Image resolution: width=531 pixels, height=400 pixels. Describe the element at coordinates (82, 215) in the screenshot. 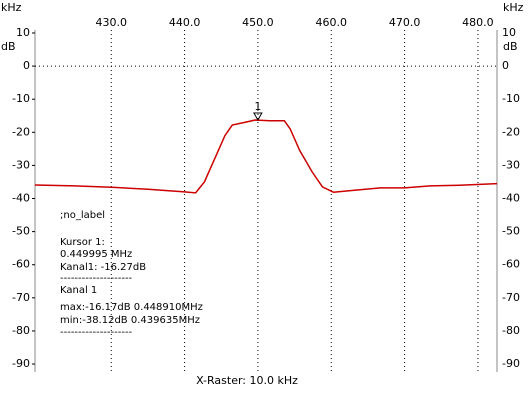

I see `annotation: ;no_label` at that location.